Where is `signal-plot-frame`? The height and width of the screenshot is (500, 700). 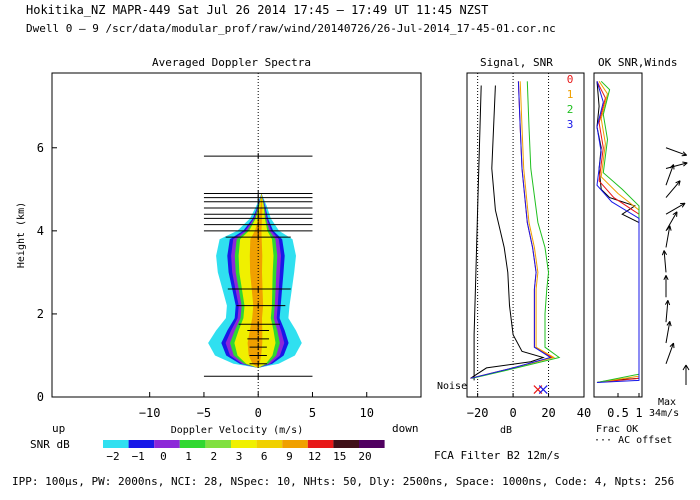 signal-plot-frame is located at coordinates (525, 235).